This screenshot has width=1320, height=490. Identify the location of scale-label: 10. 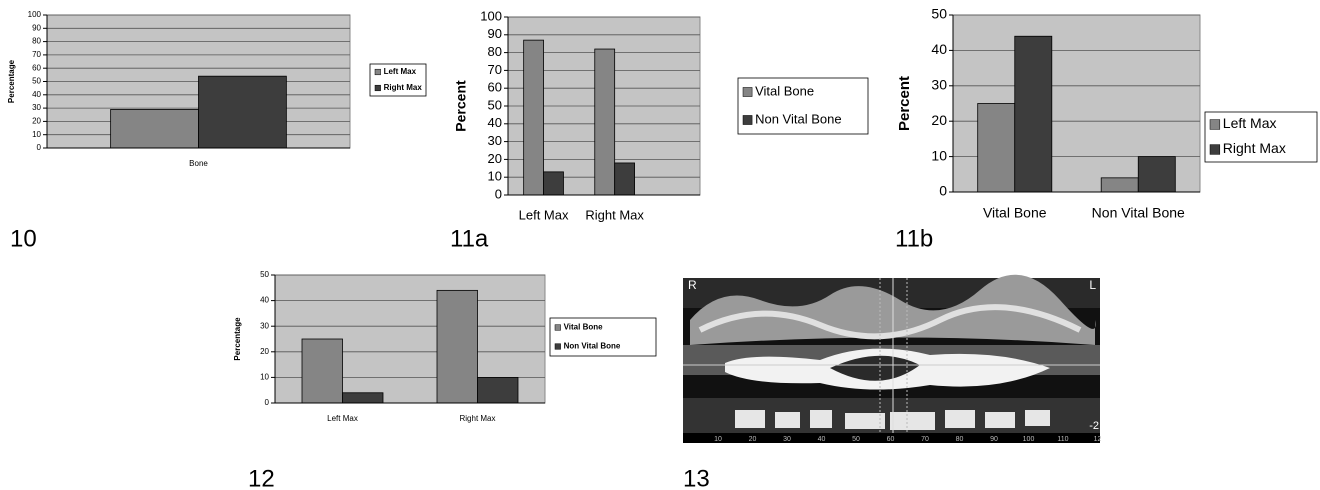
(718, 439).